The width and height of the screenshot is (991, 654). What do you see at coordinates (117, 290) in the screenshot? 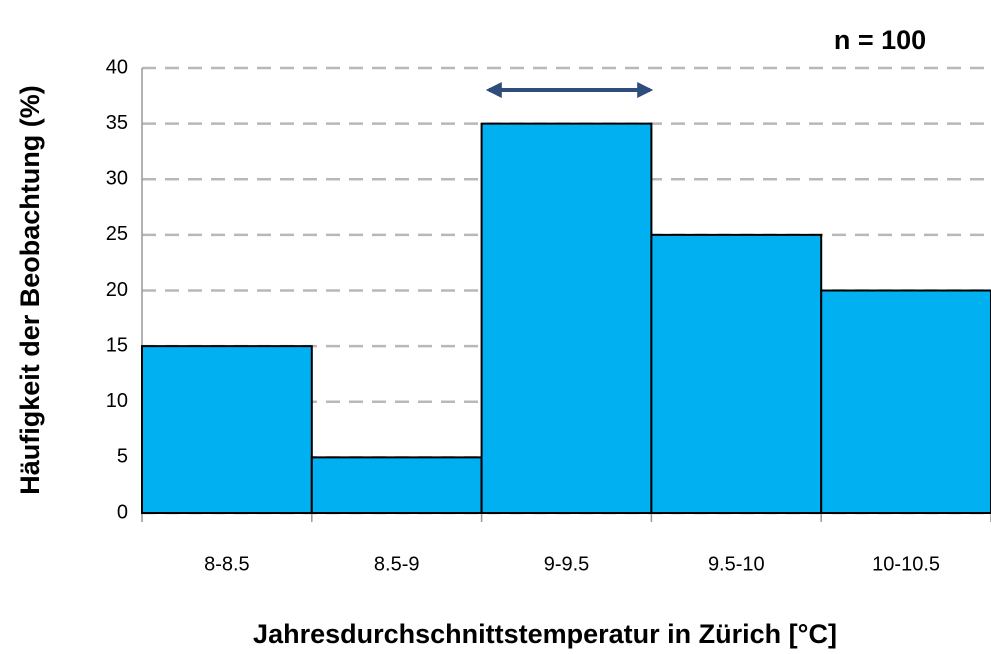
I see `y-tick-label: 20` at bounding box center [117, 290].